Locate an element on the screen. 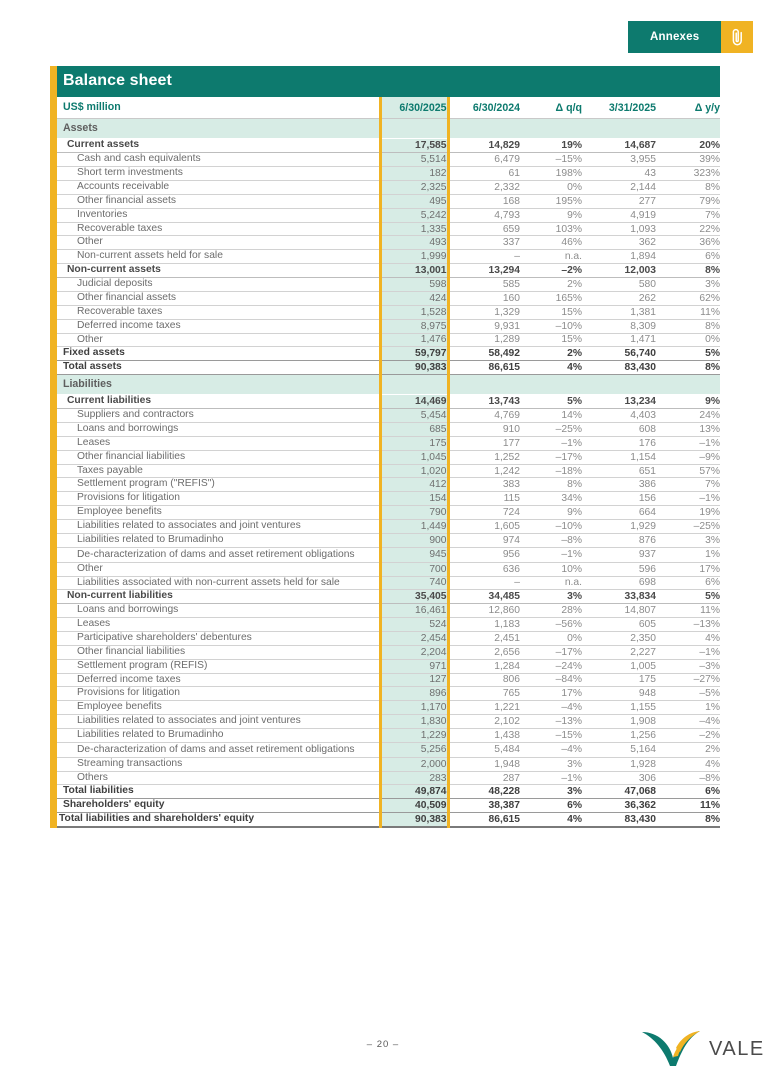 Image resolution: width=766 pixels, height=1083 pixels. cell-march: 937 is located at coordinates (619, 555).